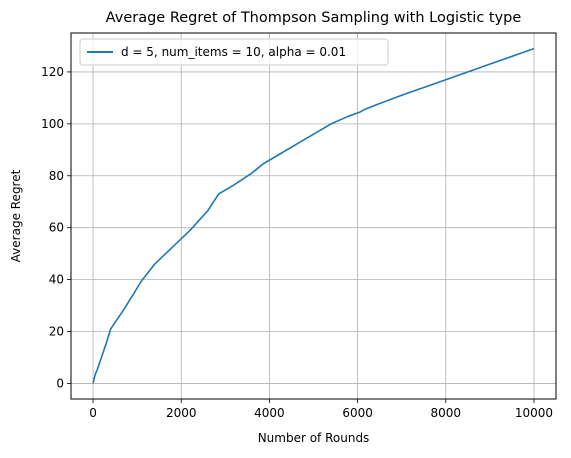 The image size is (571, 458). What do you see at coordinates (314, 438) in the screenshot?
I see `x-axis-label: Number of Rounds` at bounding box center [314, 438].